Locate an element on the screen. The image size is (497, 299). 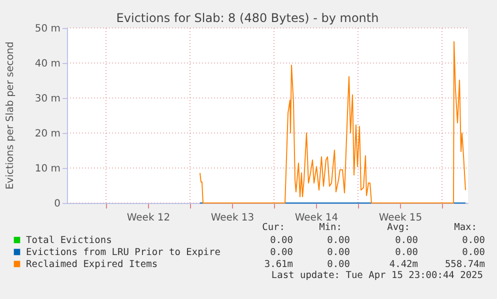
y-tick-label: 10 m is located at coordinates (47, 169).